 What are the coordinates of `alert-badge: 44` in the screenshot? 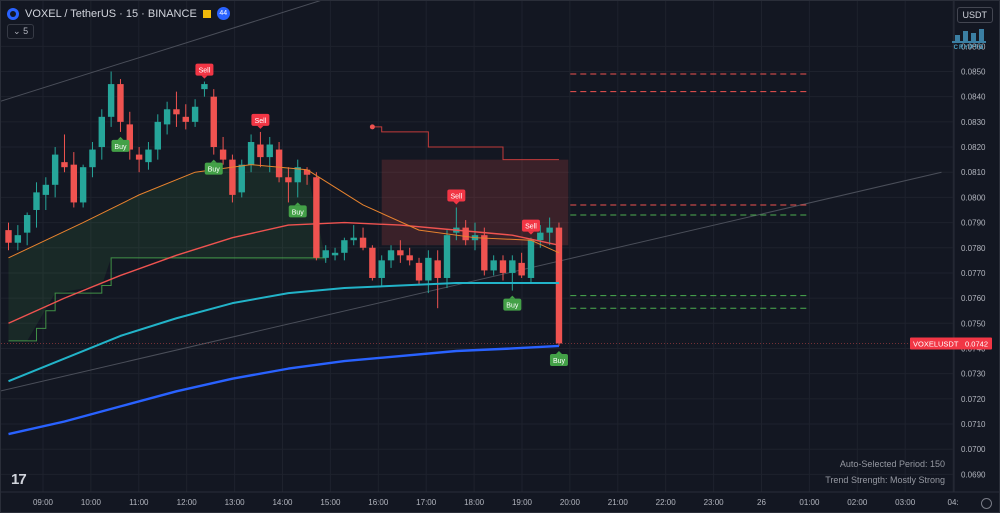 It's located at (223, 13).